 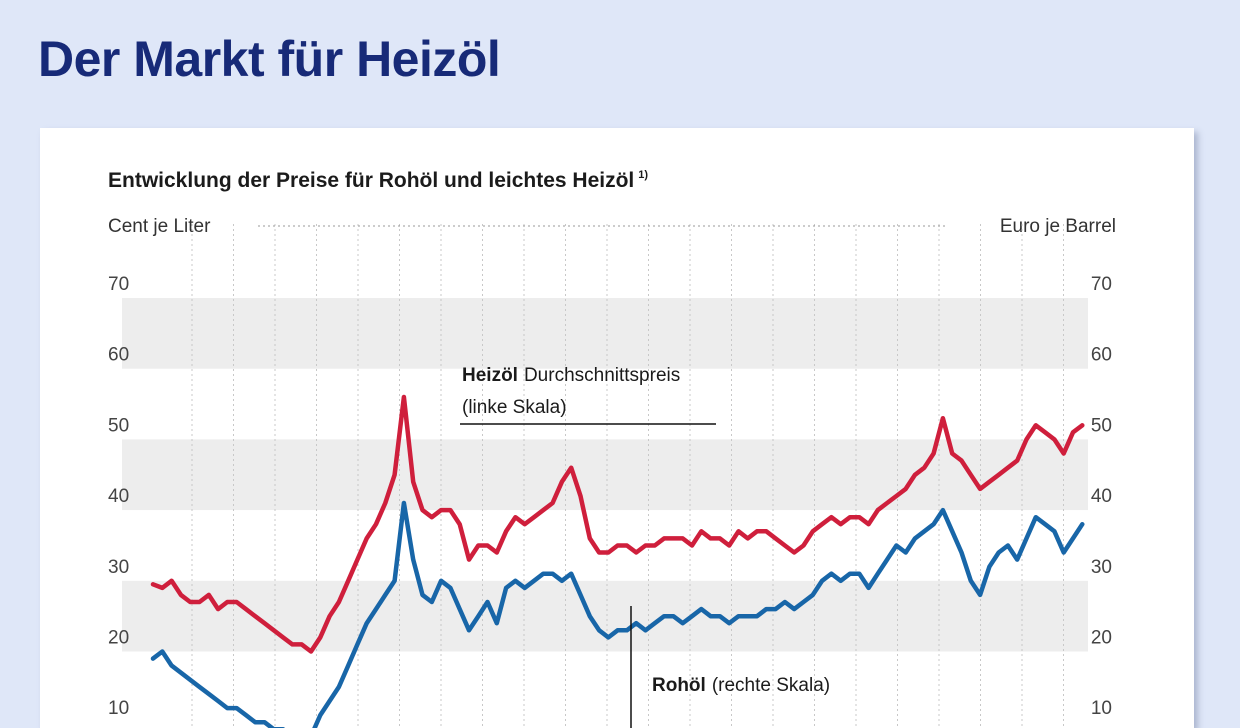 What do you see at coordinates (1101, 496) in the screenshot?
I see `right-tick-label: 40` at bounding box center [1101, 496].